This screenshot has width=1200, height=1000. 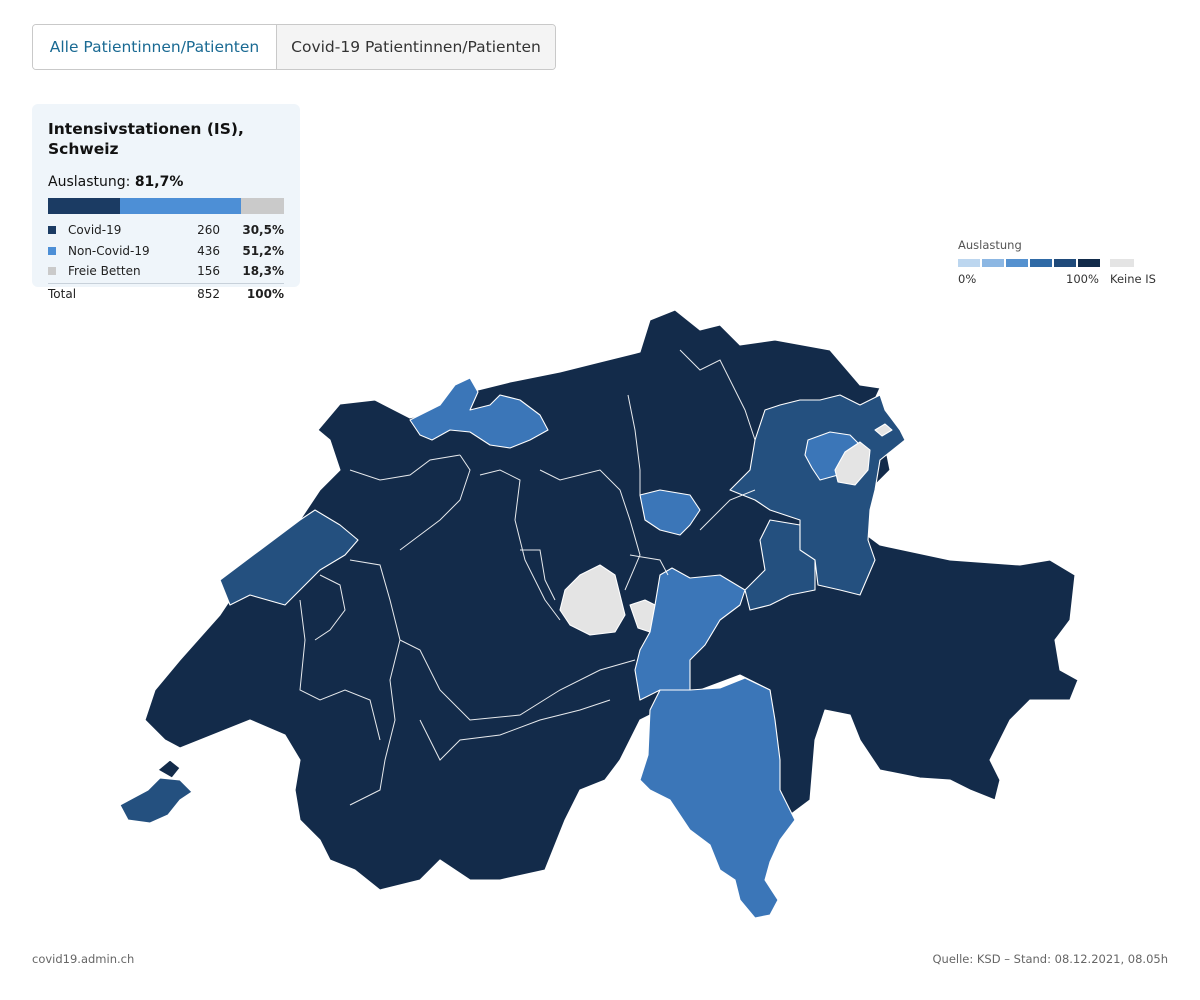 I want to click on utilization-line: Auslastung: 81,7%, so click(x=166, y=182).